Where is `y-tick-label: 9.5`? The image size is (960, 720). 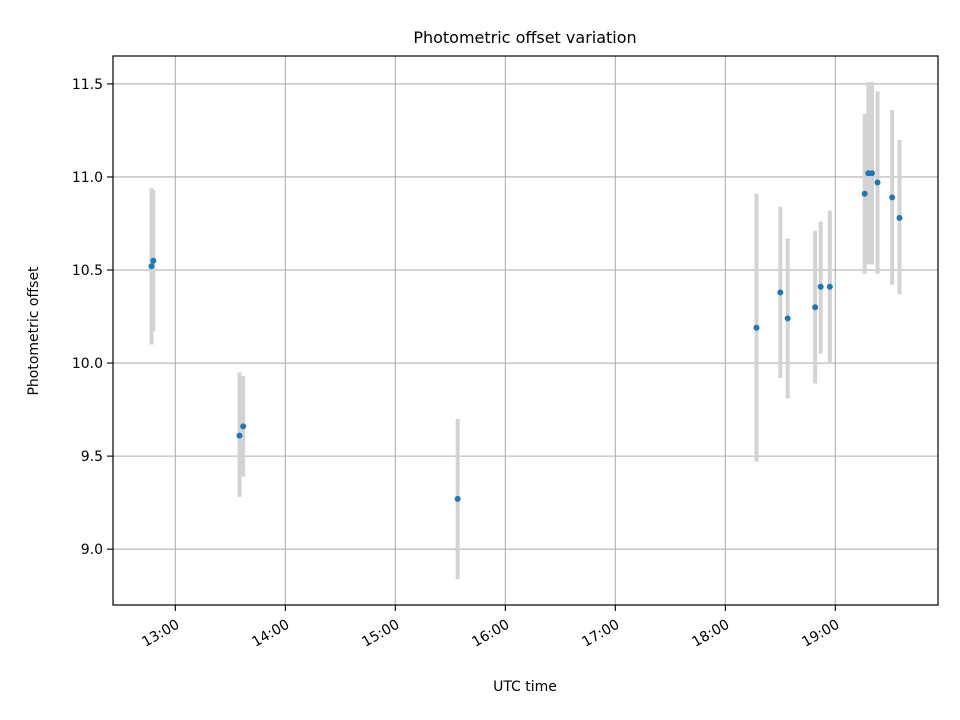
y-tick-label: 9.5 is located at coordinates (92, 457).